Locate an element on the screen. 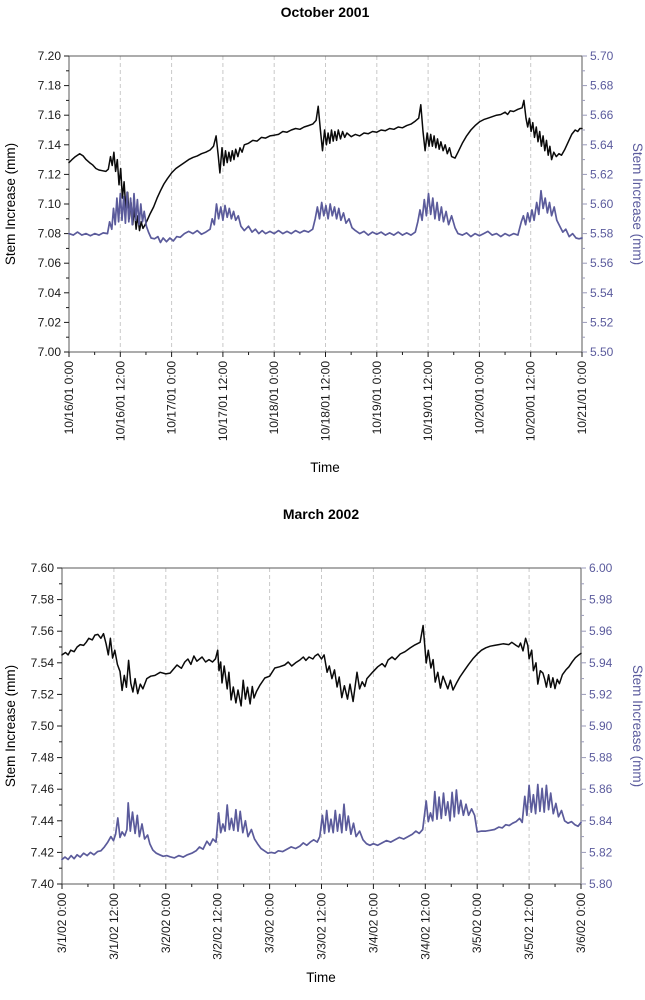 Image resolution: width=645 pixels, height=1000 pixels. chart-title-march: March 2002 is located at coordinates (321, 514).